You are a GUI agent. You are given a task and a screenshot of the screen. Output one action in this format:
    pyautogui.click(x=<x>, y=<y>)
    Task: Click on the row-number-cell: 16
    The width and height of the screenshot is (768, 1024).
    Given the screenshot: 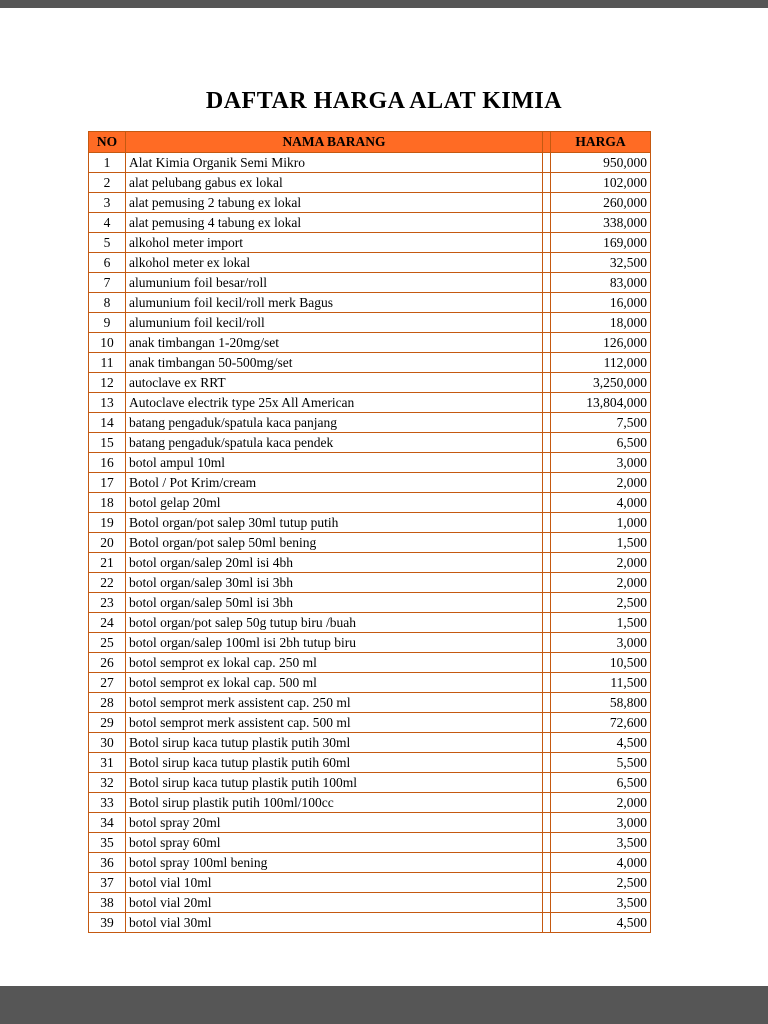 What is the action you would take?
    pyautogui.click(x=107, y=462)
    